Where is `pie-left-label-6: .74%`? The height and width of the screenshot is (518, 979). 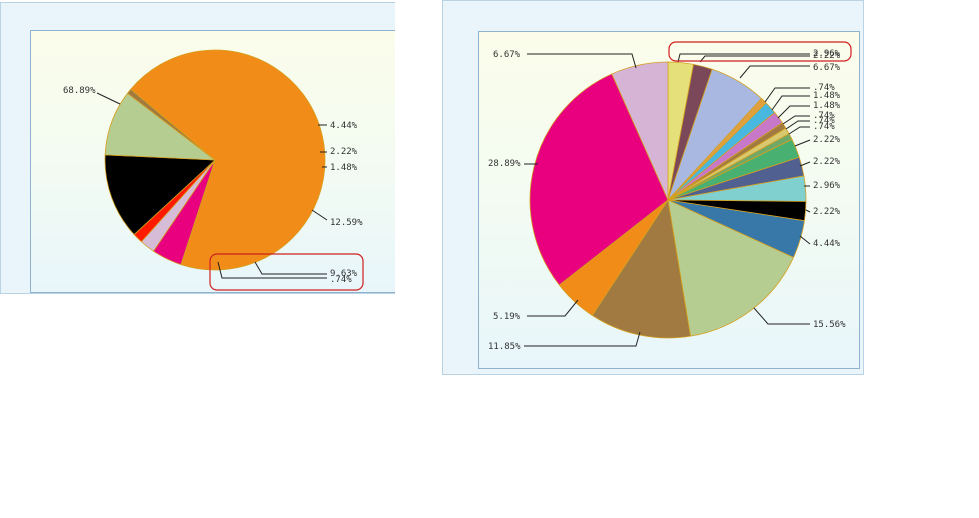
pie-left-label-6: .74% is located at coordinates (341, 280).